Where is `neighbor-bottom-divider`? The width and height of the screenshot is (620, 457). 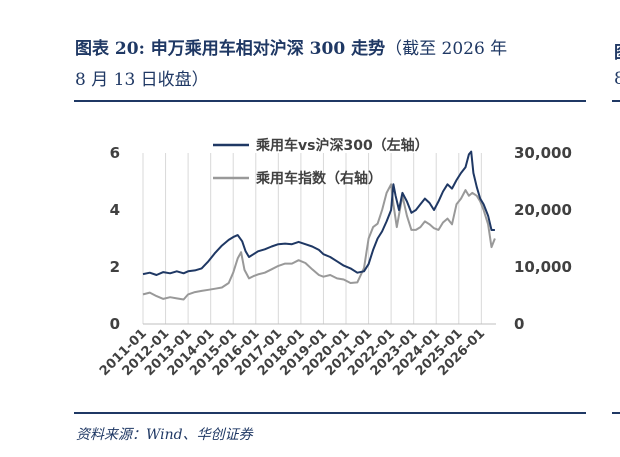
neighbor-bottom-divider is located at coordinates (616, 413).